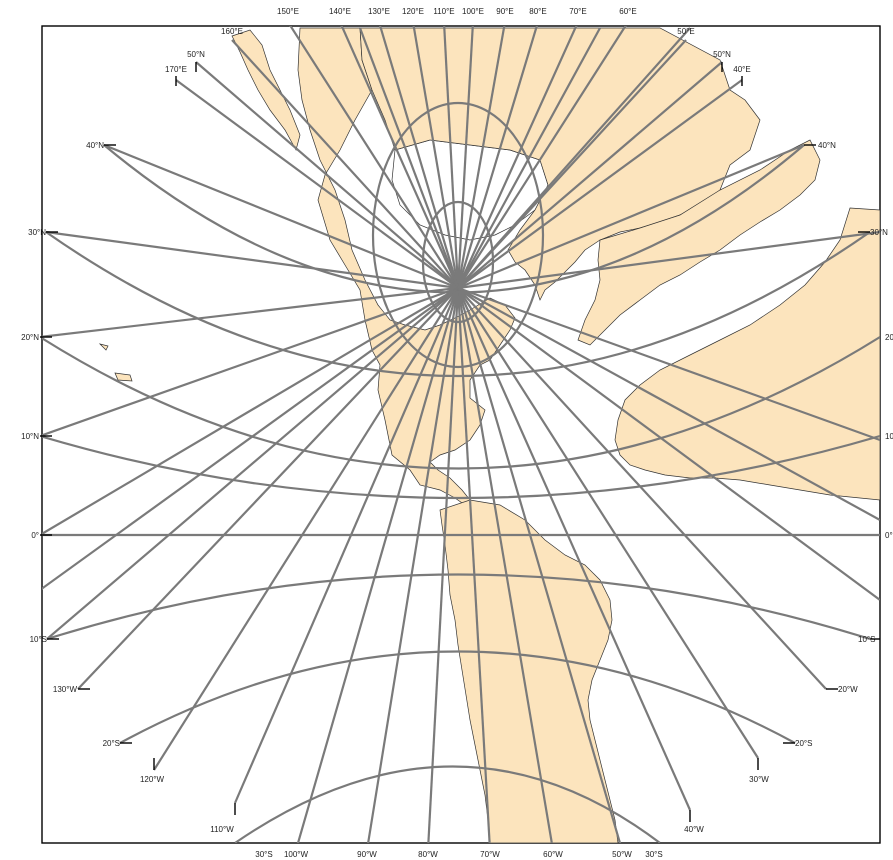 This screenshot has width=893, height=860. I want to click on polar-parallel, so click(458, 235).